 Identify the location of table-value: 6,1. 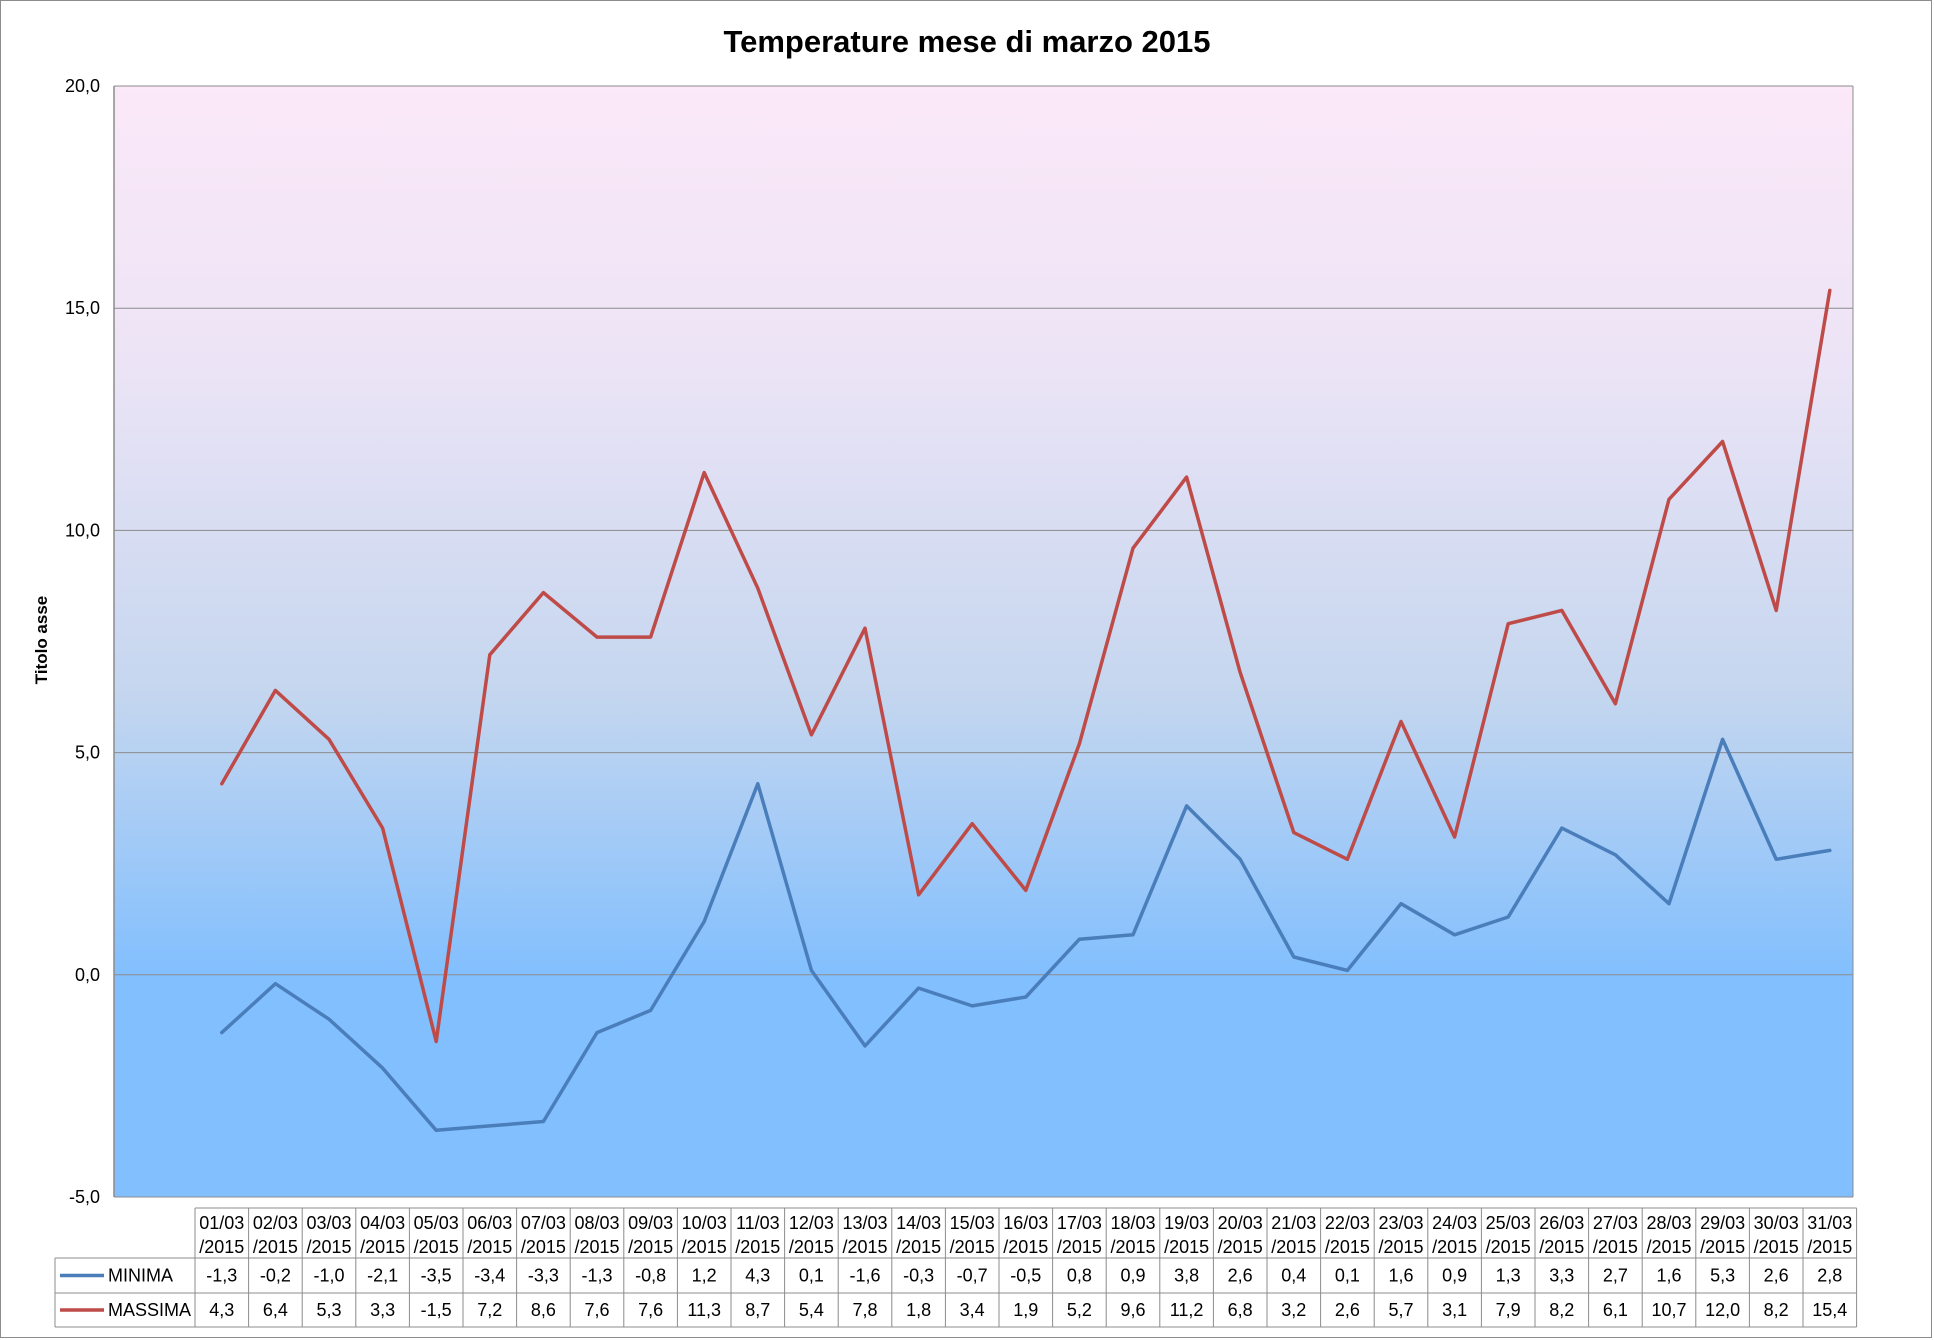
(1615, 1310).